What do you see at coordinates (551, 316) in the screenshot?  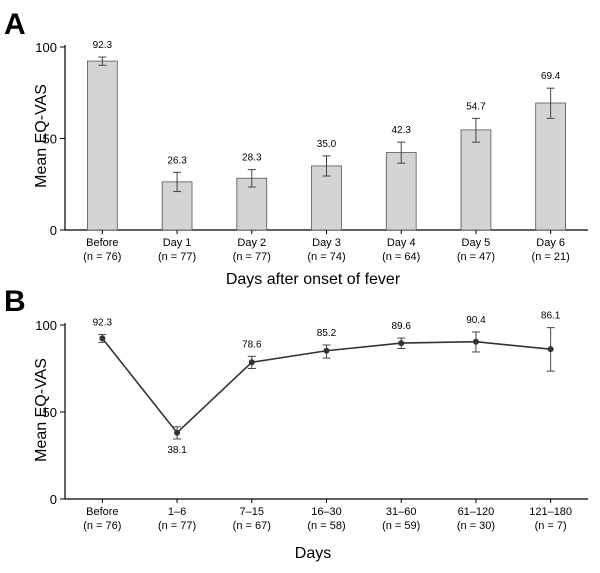 I see `panel-b-value-label: 86.1` at bounding box center [551, 316].